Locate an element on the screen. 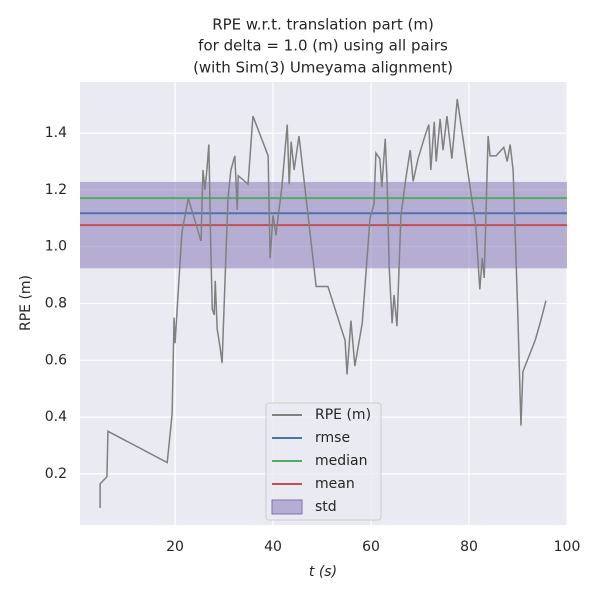  legend-label: std is located at coordinates (326, 507).